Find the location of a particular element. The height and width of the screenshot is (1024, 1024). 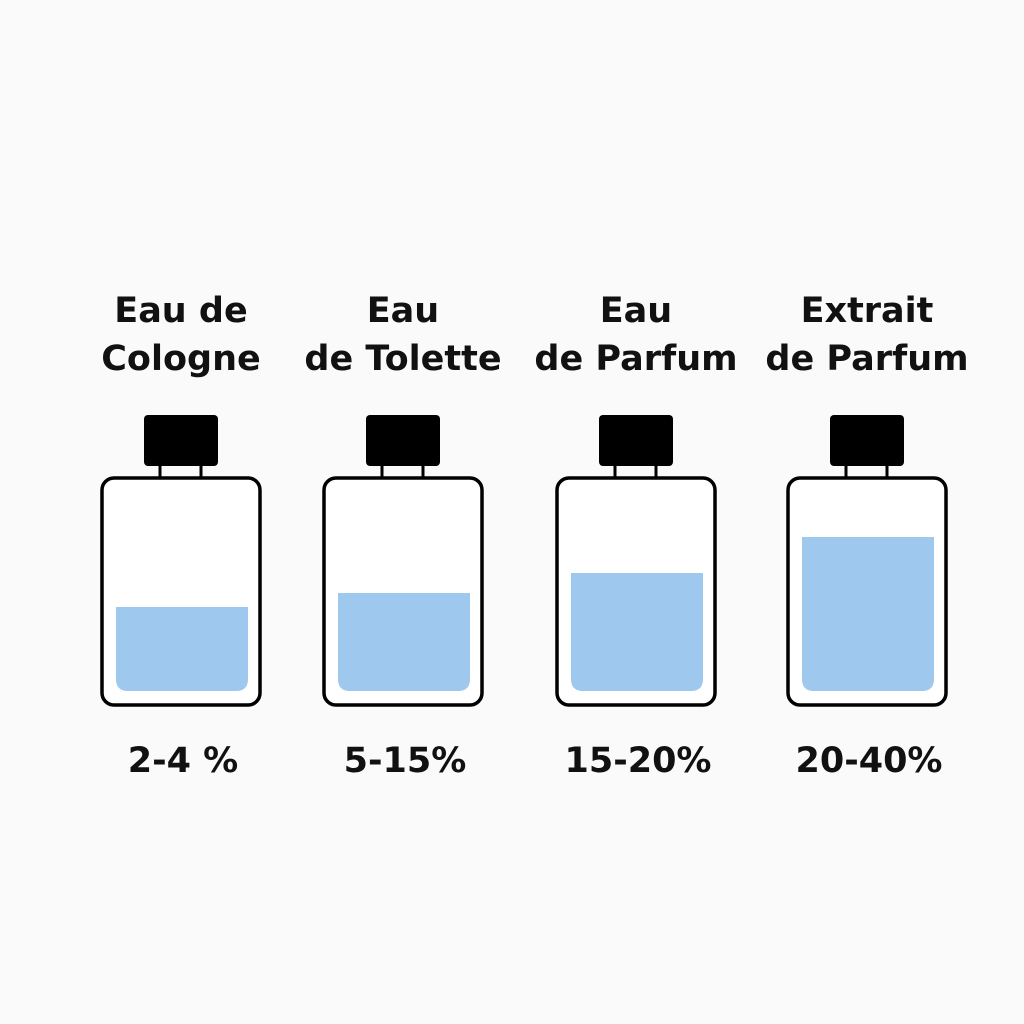

concentration-range: 20-40% is located at coordinates (868, 761).